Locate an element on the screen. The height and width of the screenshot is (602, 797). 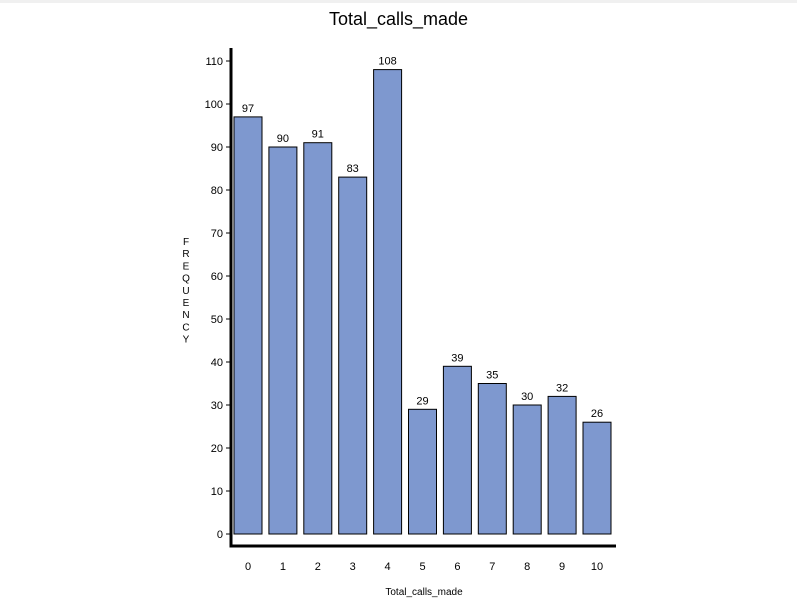
y-tick-label-0: 0 is located at coordinates (220, 535).